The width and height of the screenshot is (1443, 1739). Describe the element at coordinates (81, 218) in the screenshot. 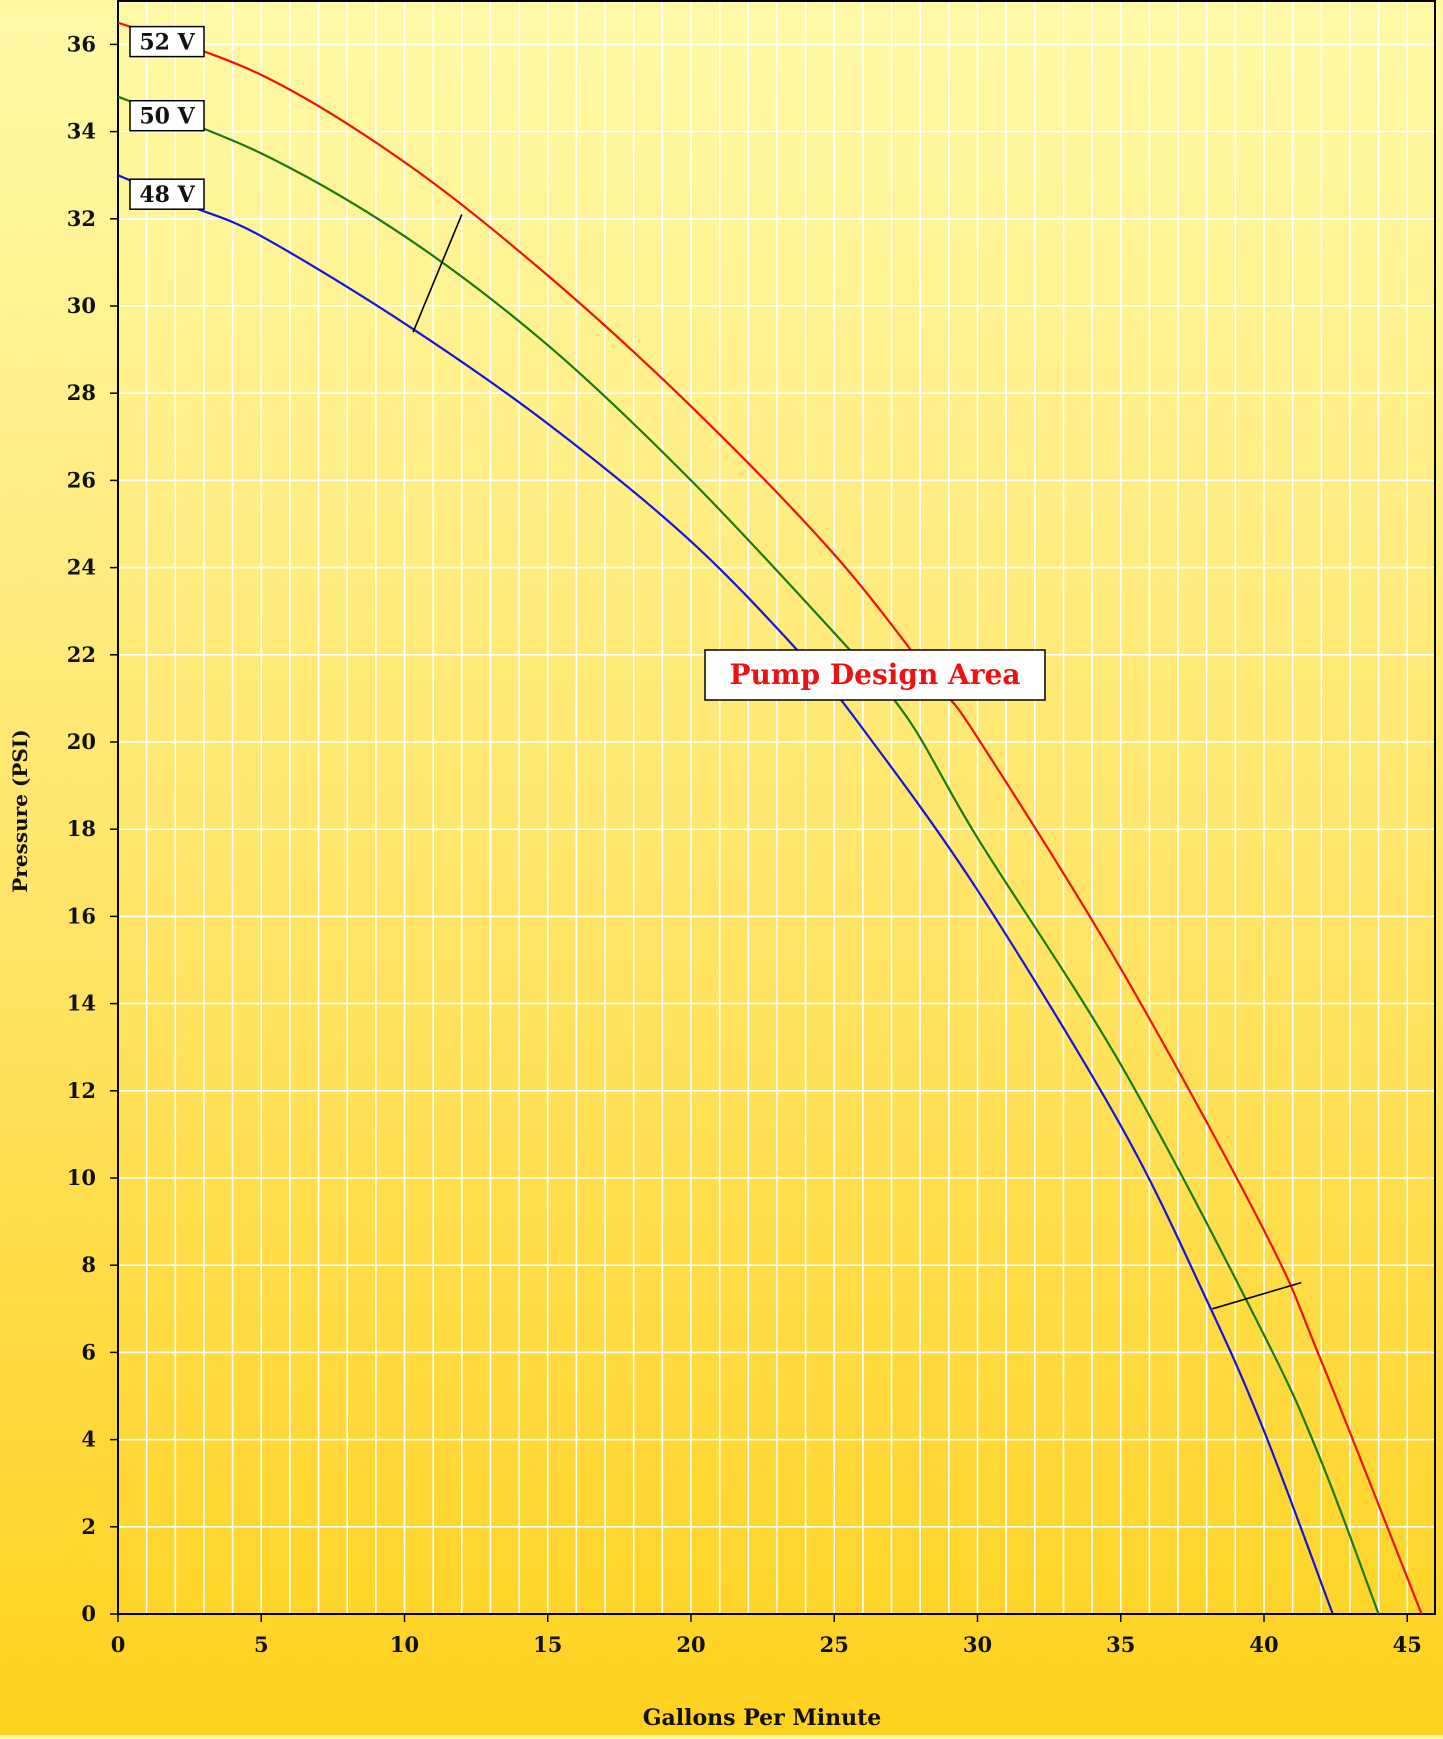

I see `y-tick-label: 32` at that location.